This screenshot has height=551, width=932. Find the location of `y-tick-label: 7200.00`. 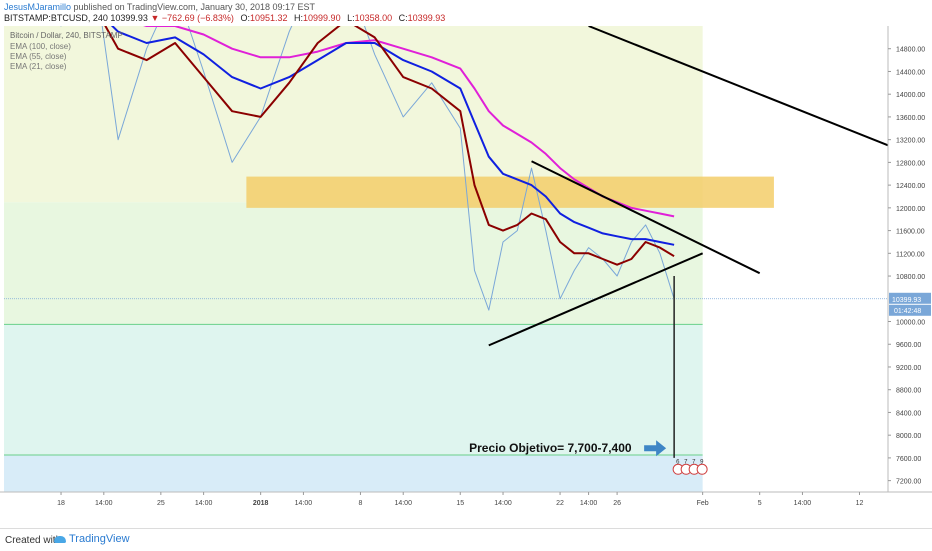

y-tick-label: 7200.00 is located at coordinates (908, 482).